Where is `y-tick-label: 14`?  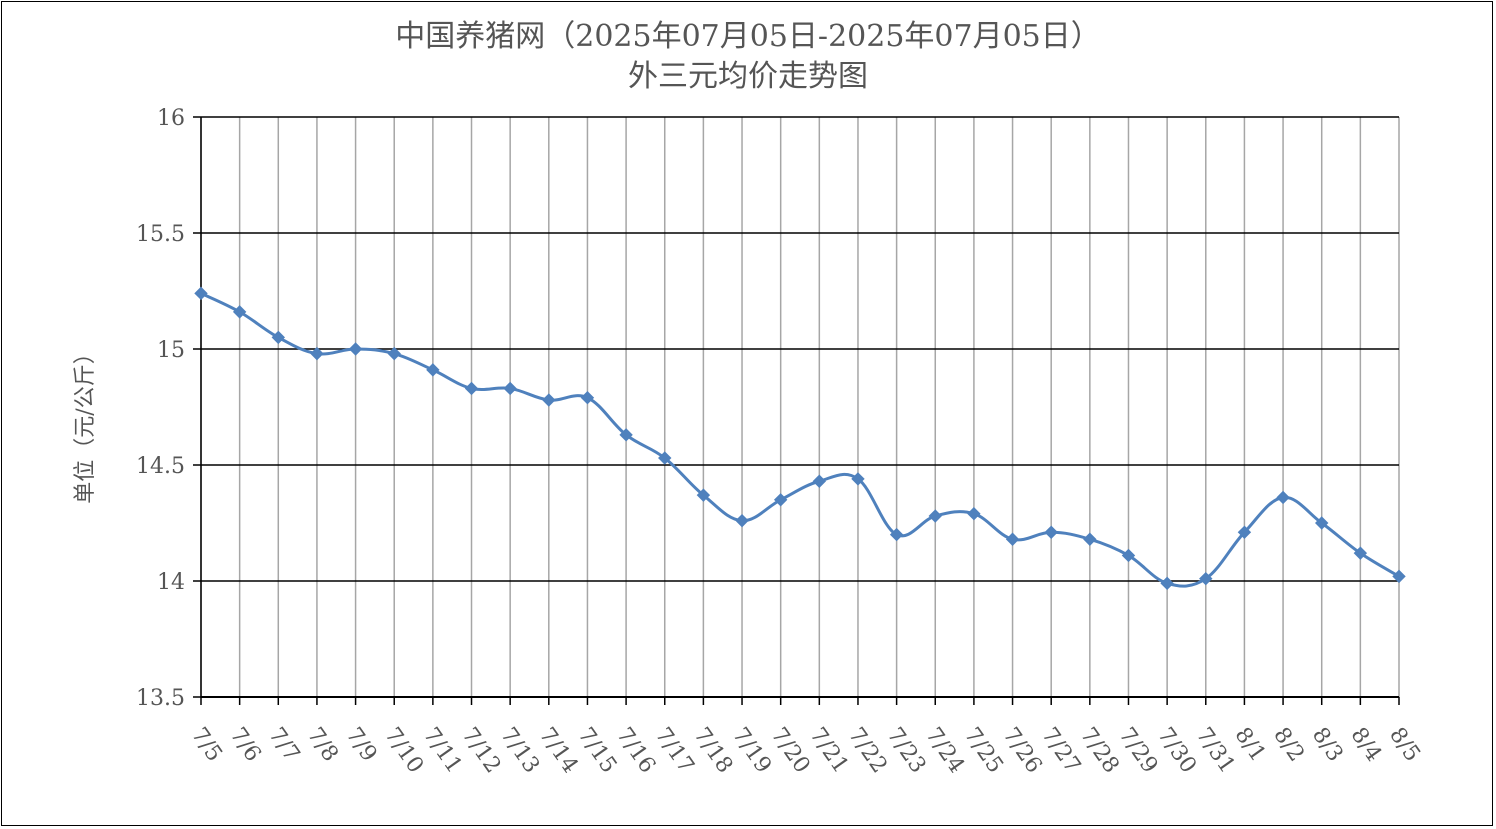
y-tick-label: 14 is located at coordinates (171, 582).